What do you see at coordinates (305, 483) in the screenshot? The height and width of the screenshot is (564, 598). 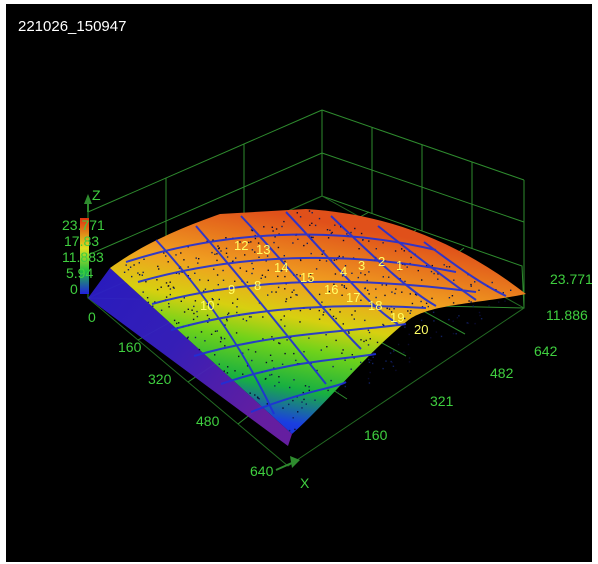 I see `x-axis-label: X` at bounding box center [305, 483].